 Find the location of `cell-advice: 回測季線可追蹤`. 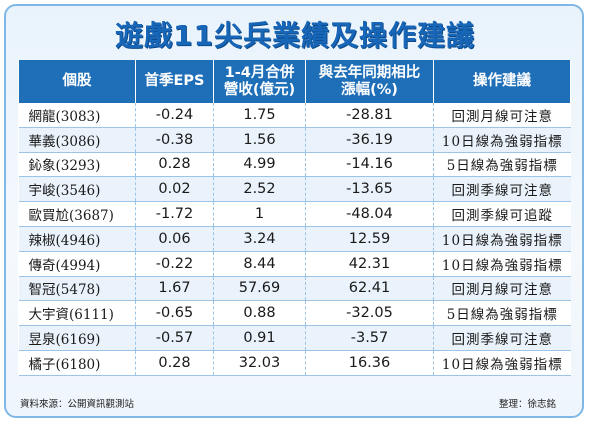

cell-advice: 回測季線可追蹤 is located at coordinates (502, 214).